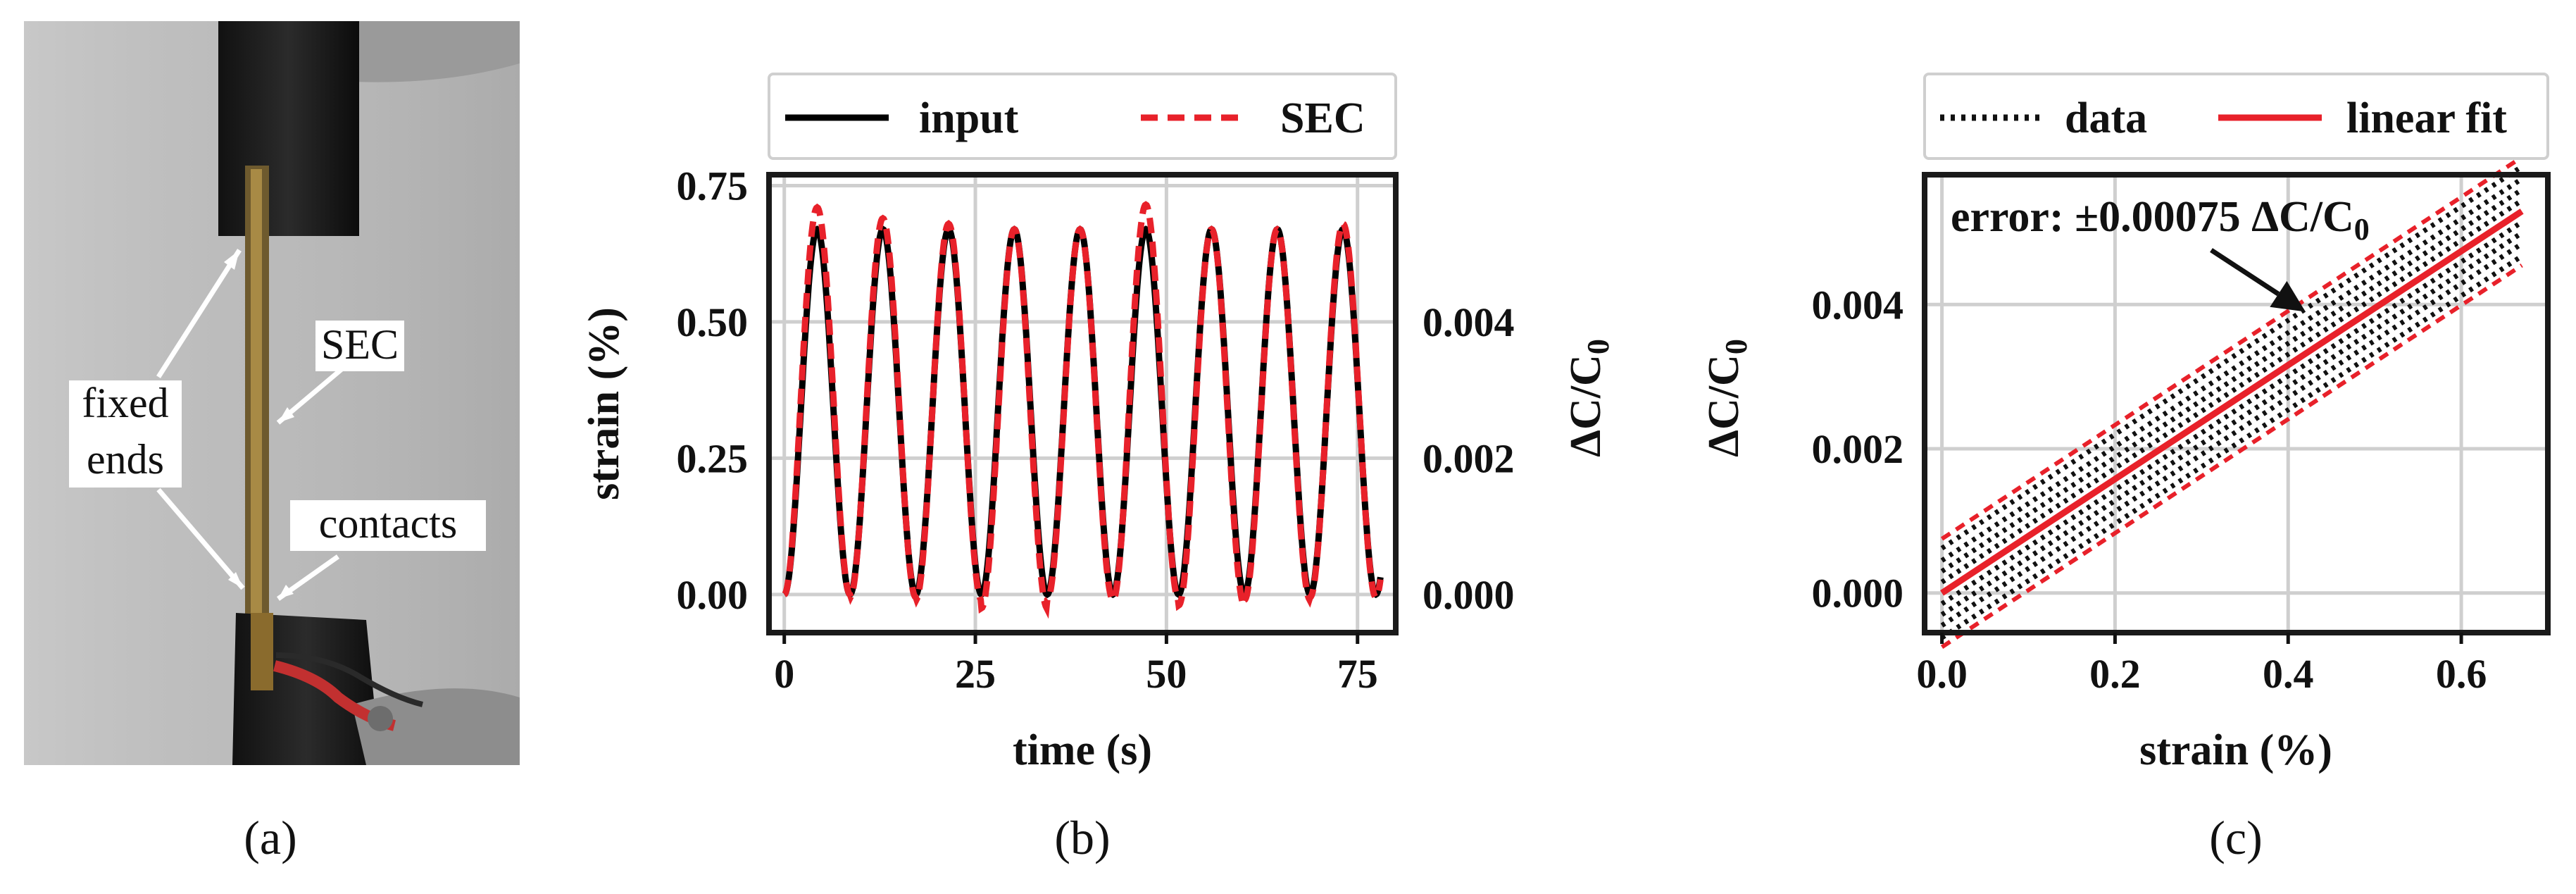 The width and height of the screenshot is (2576, 894). I want to click on chart-b-series-sec, so click(1083, 410).